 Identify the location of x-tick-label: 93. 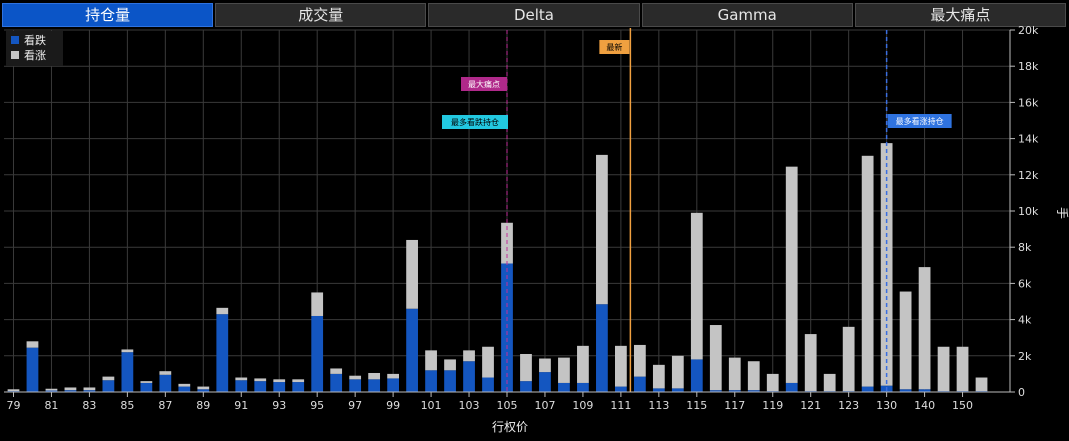
(279, 405).